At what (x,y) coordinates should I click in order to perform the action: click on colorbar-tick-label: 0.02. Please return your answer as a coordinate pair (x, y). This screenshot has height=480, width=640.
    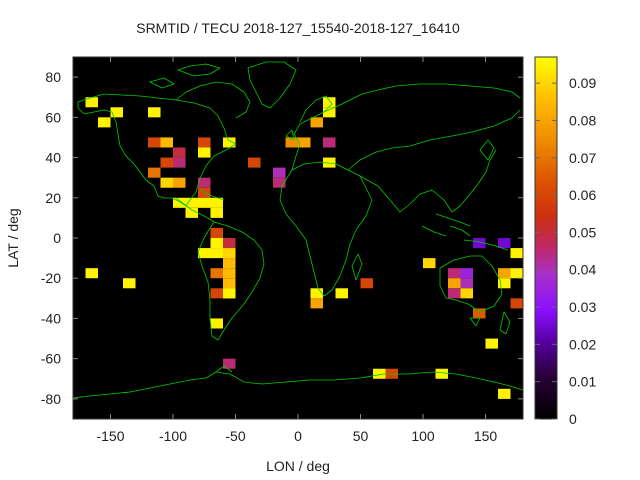
    Looking at the image, I should click on (582, 344).